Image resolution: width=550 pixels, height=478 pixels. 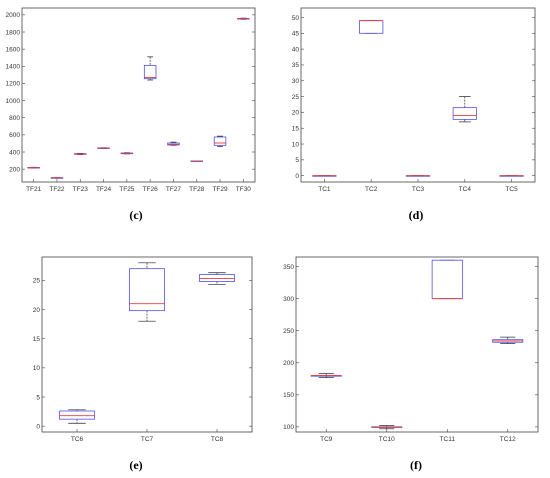 I want to click on box-tf23, so click(x=80, y=154).